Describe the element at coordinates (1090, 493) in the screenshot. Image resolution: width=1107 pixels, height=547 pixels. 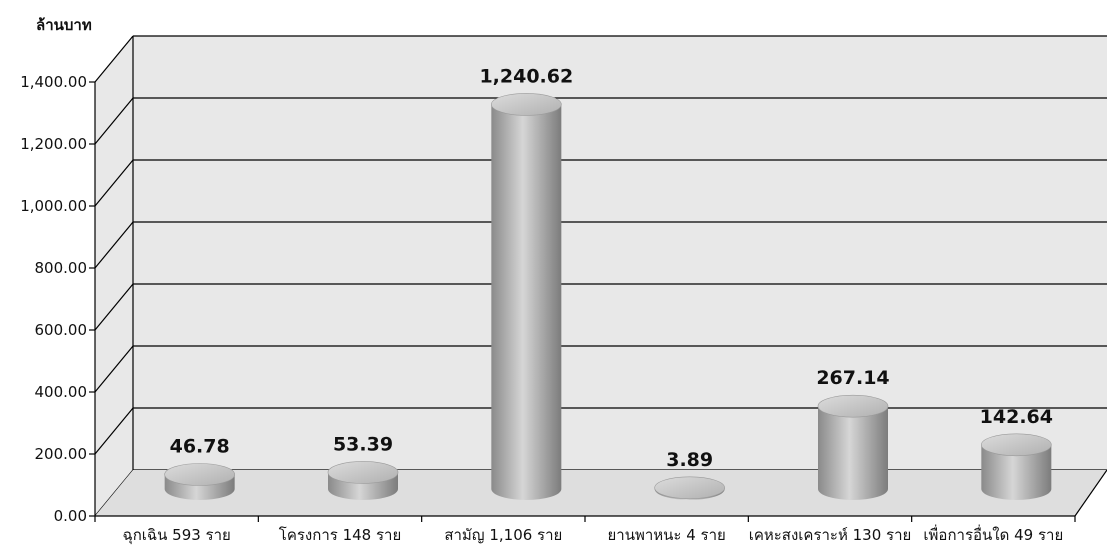
I see `floor-right-edge` at that location.